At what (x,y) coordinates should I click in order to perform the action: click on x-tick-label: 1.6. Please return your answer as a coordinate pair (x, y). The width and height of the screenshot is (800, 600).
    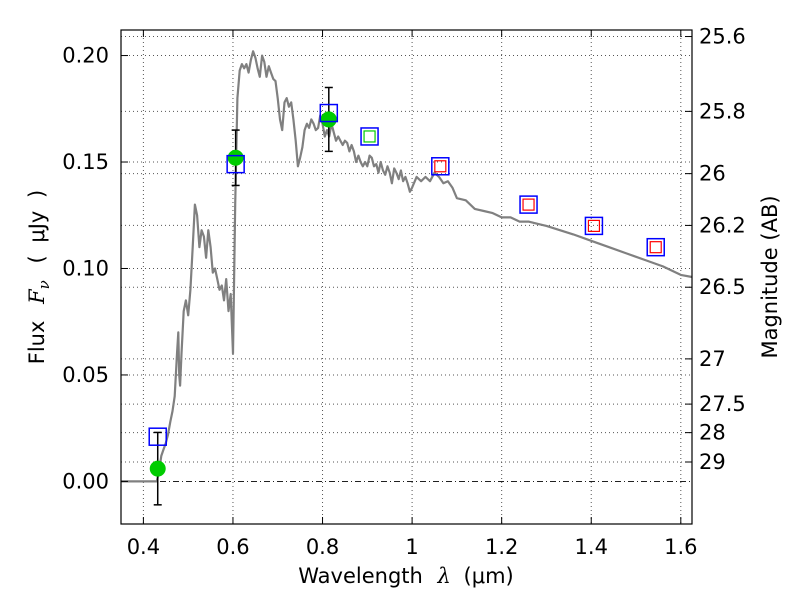
    Looking at the image, I should click on (680, 547).